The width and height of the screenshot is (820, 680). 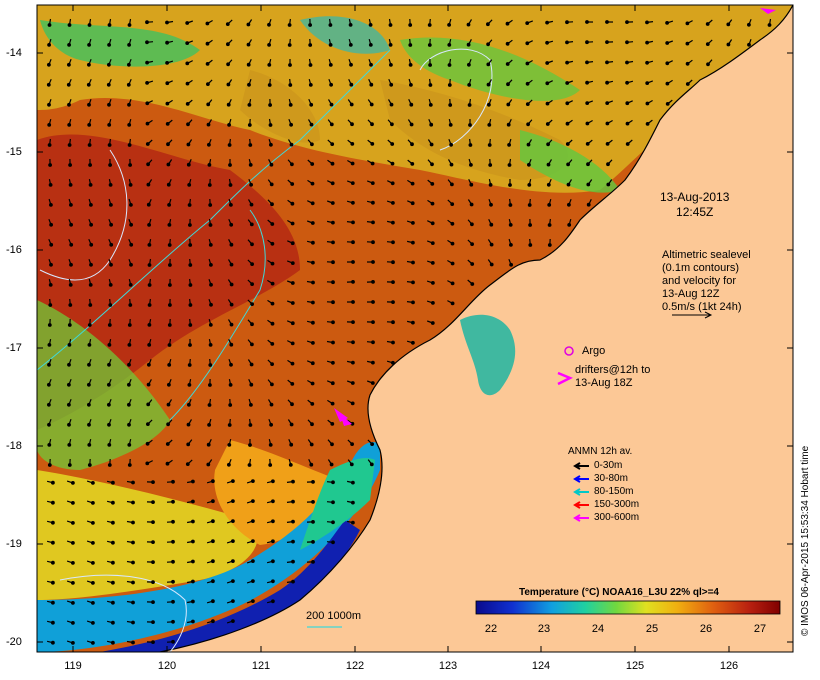 What do you see at coordinates (606, 504) in the screenshot?
I see `legend-item: 150-300m` at bounding box center [606, 504].